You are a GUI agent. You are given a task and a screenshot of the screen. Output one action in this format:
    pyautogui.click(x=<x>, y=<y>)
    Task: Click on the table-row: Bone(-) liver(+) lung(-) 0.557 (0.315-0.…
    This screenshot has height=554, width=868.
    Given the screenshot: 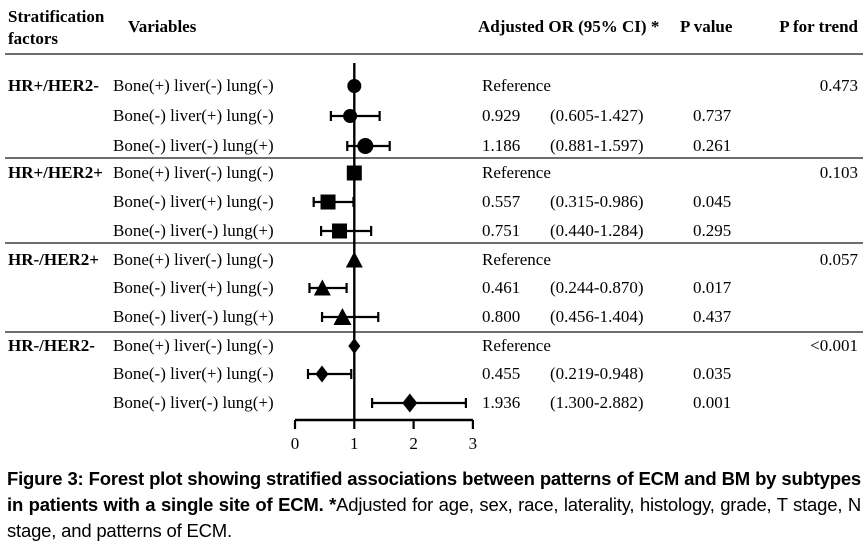 What is the action you would take?
    pyautogui.click(x=434, y=202)
    